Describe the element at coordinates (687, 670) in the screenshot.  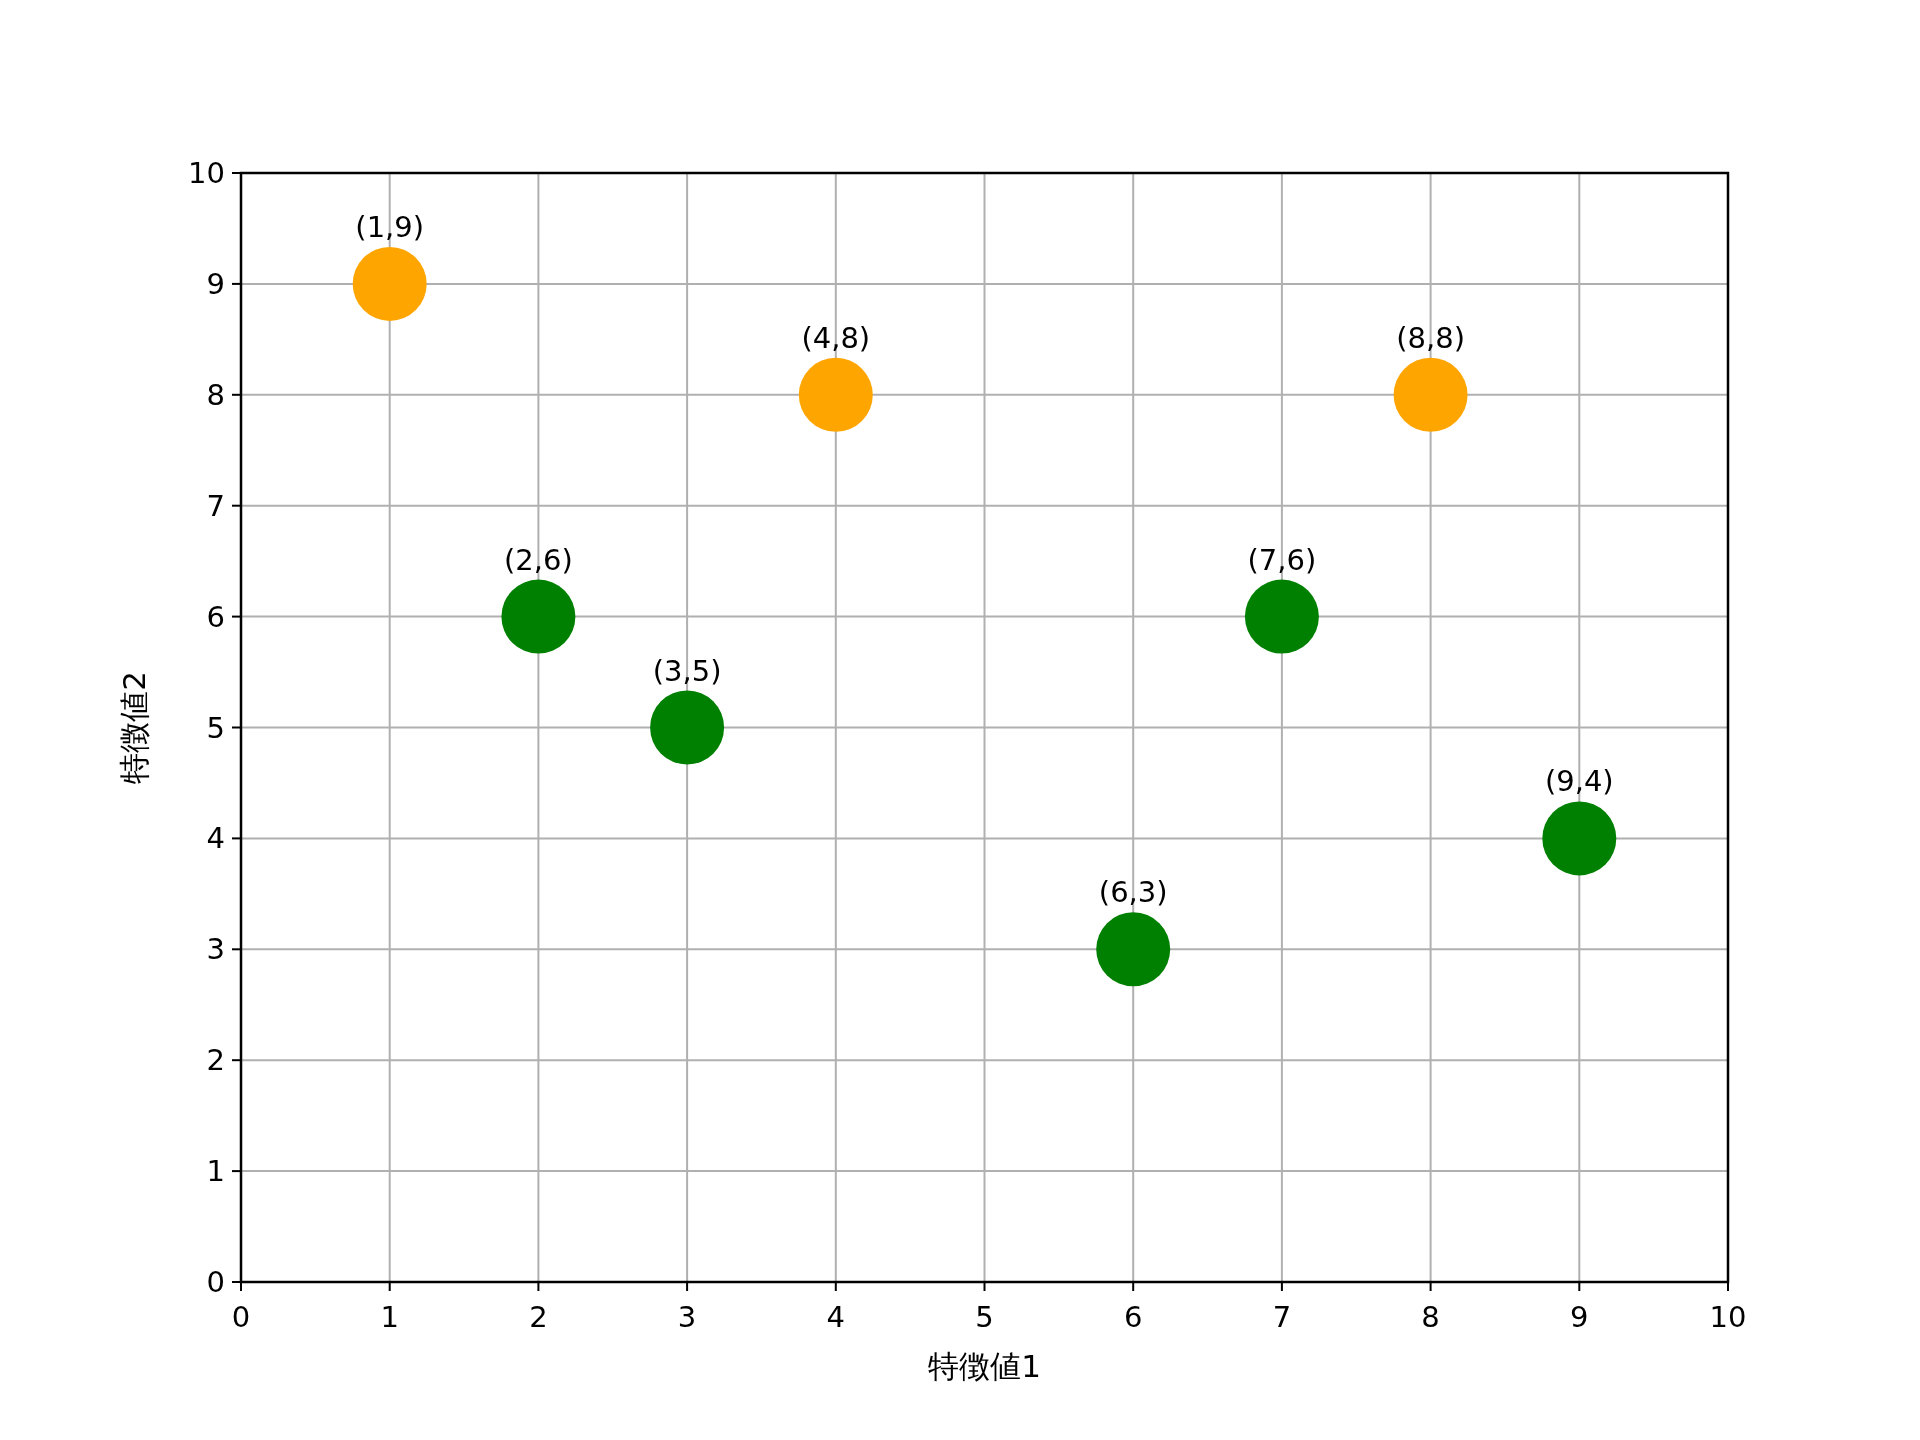
I see `annotation: (3,5)` at that location.